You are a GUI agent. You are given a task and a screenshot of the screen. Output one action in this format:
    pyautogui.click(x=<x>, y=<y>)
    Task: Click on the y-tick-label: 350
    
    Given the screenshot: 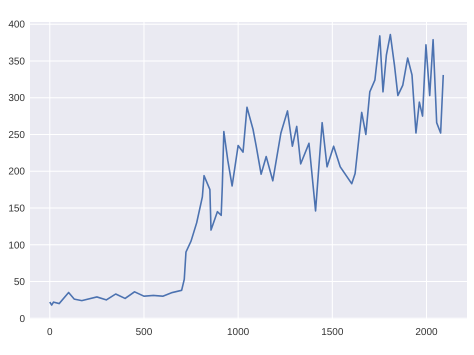 What is the action you would take?
    pyautogui.click(x=17, y=62)
    